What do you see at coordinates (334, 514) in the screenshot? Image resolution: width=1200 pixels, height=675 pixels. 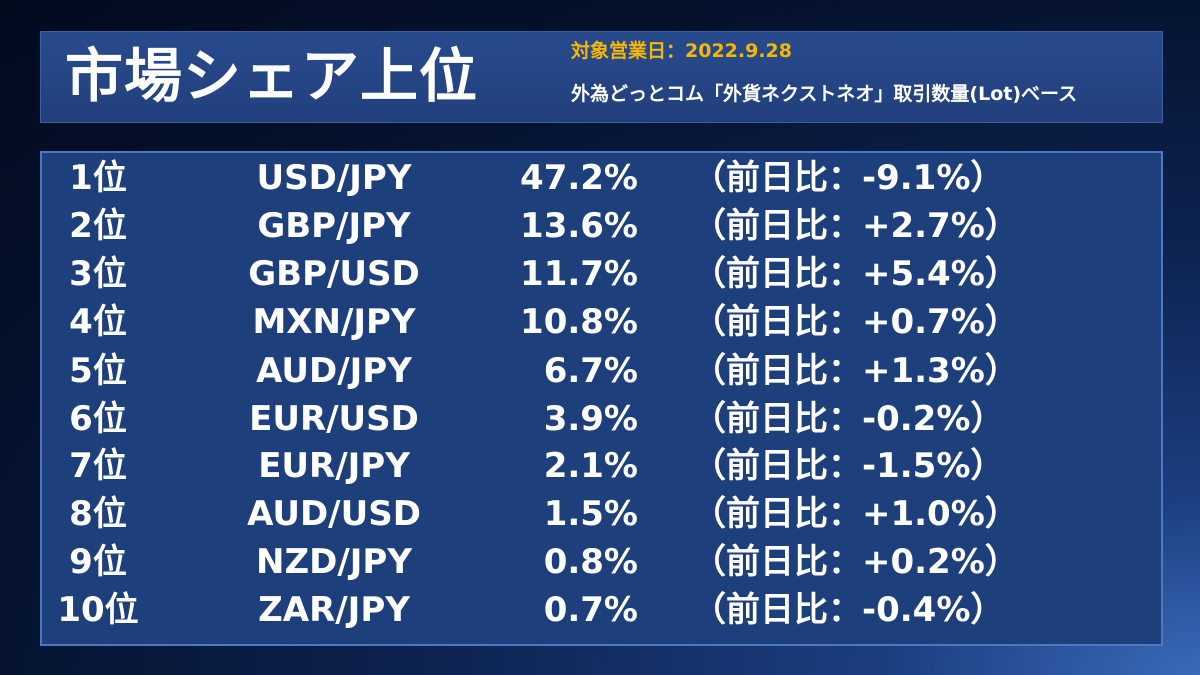 I see `currency-pair: AUD/USD` at bounding box center [334, 514].